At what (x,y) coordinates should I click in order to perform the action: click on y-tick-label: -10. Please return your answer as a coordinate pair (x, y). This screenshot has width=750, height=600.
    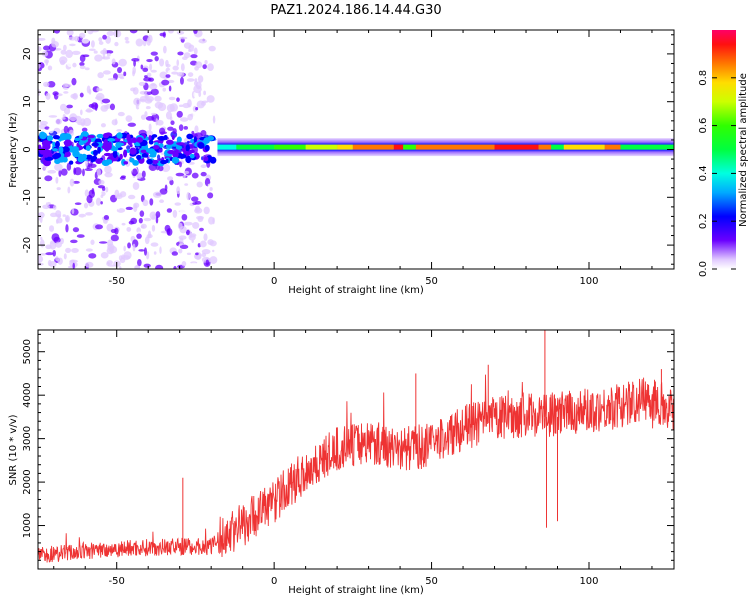
    Looking at the image, I should click on (27, 197).